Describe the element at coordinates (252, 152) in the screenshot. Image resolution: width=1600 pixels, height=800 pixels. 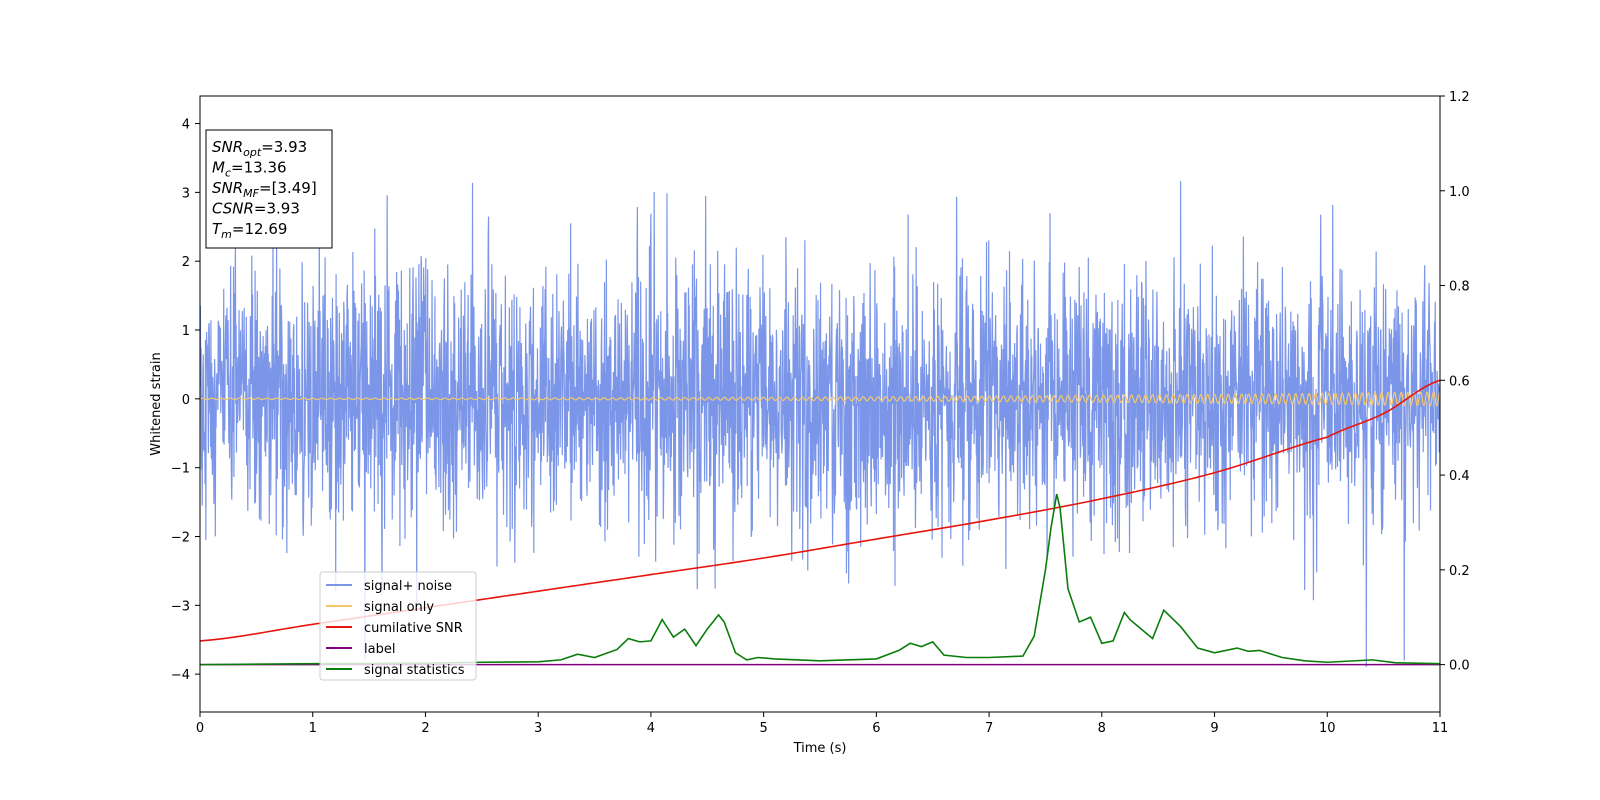
I see `annotation-subscript: opt` at that location.